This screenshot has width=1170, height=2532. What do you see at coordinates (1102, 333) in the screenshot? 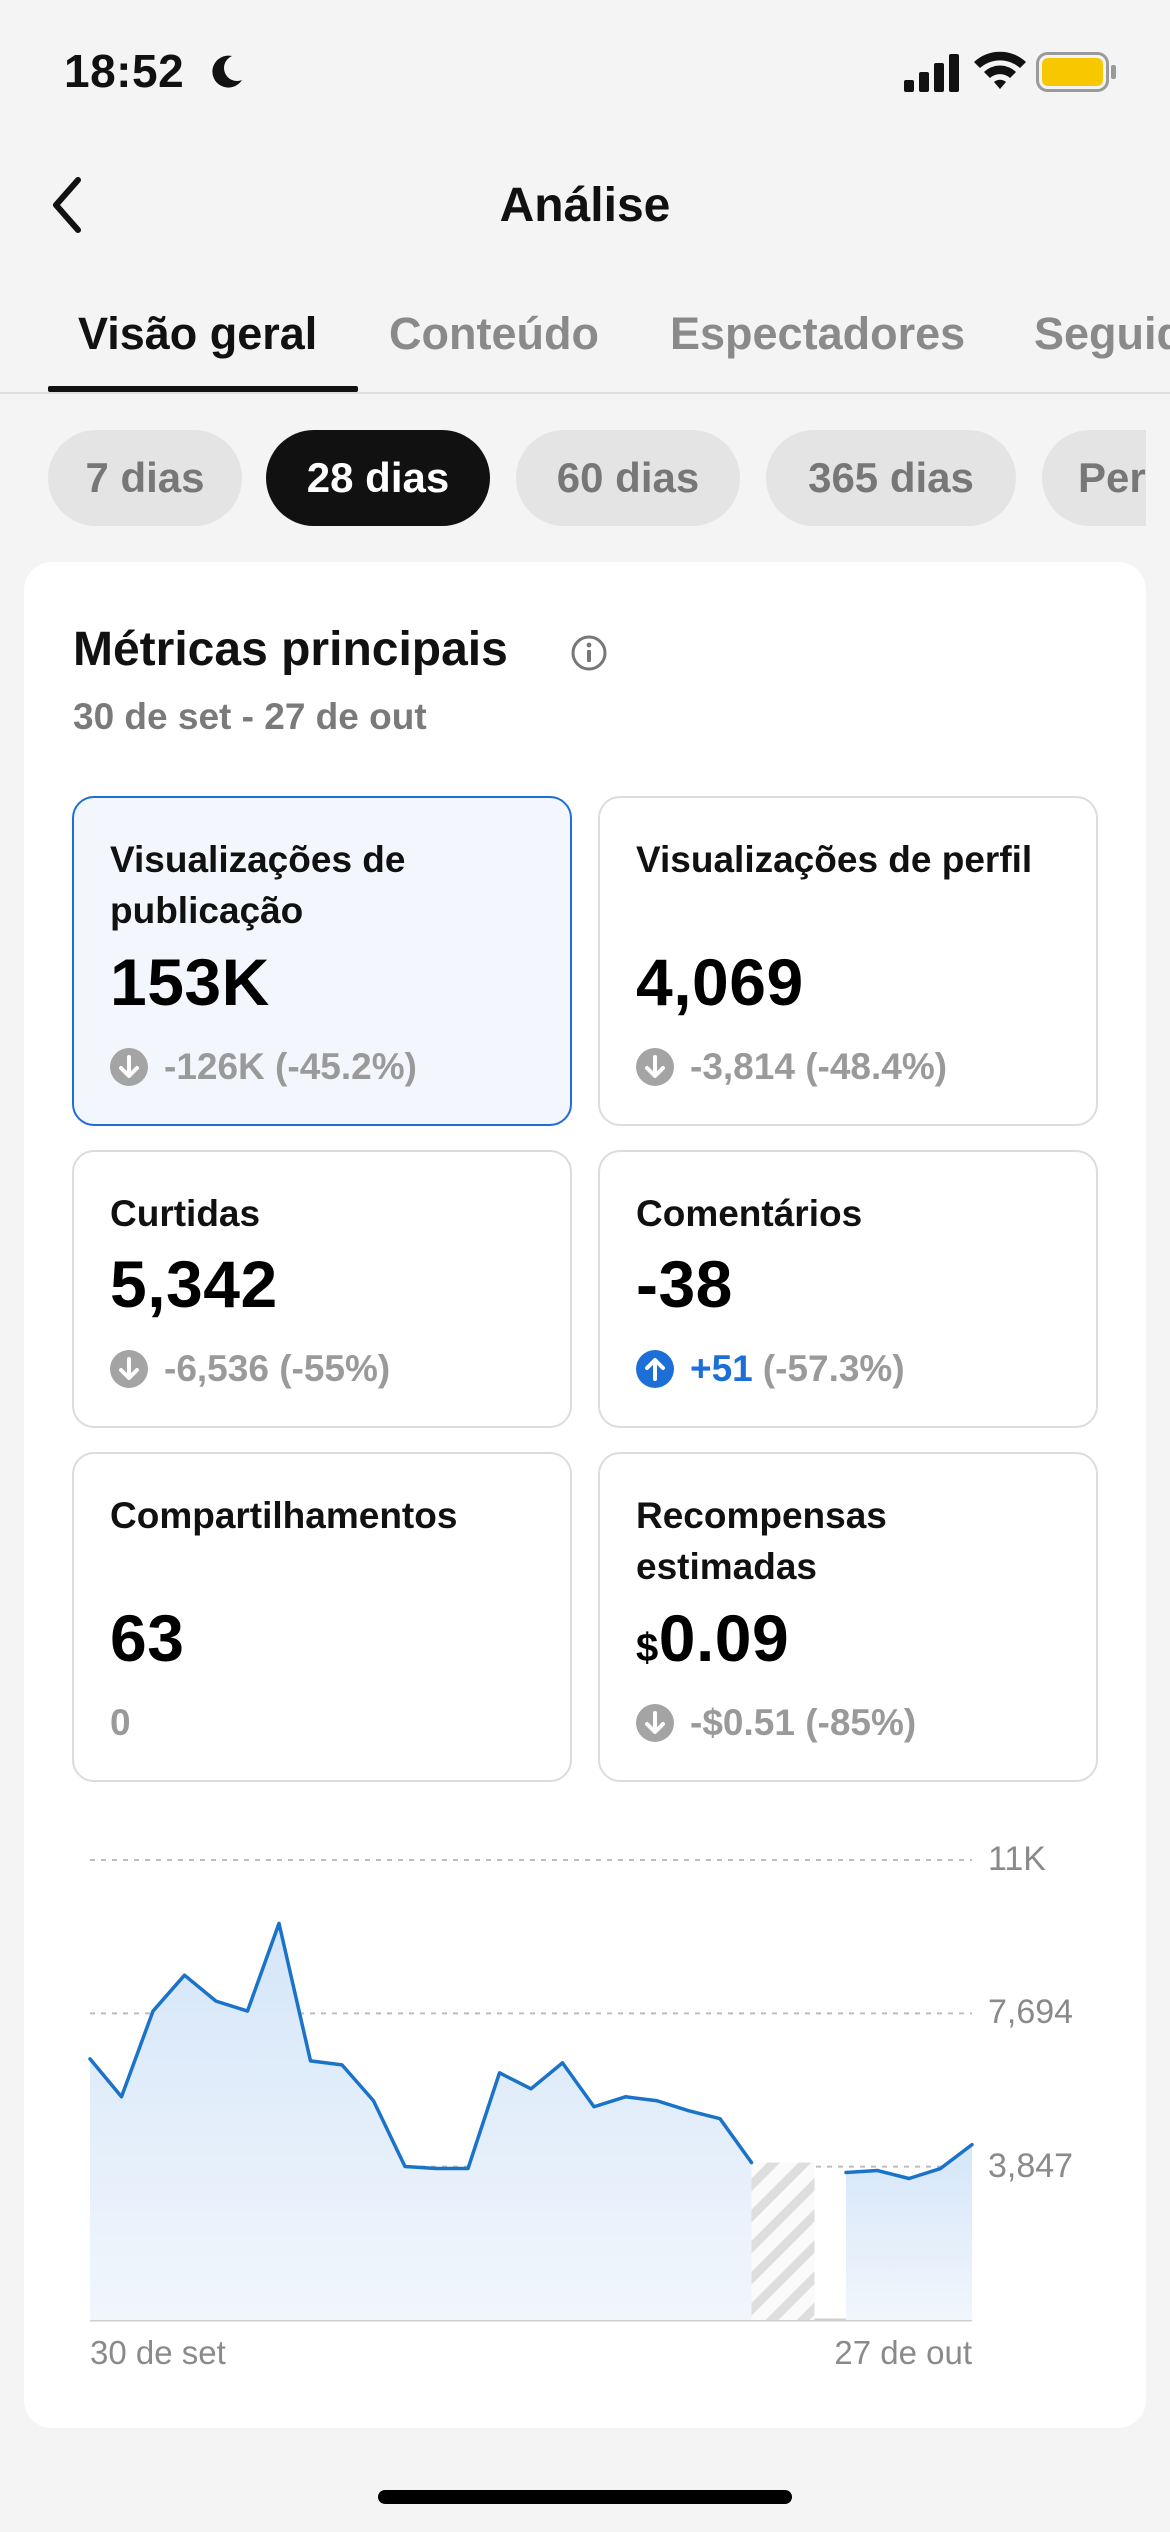
I see `tab-followers: Seguidores` at bounding box center [1102, 333].